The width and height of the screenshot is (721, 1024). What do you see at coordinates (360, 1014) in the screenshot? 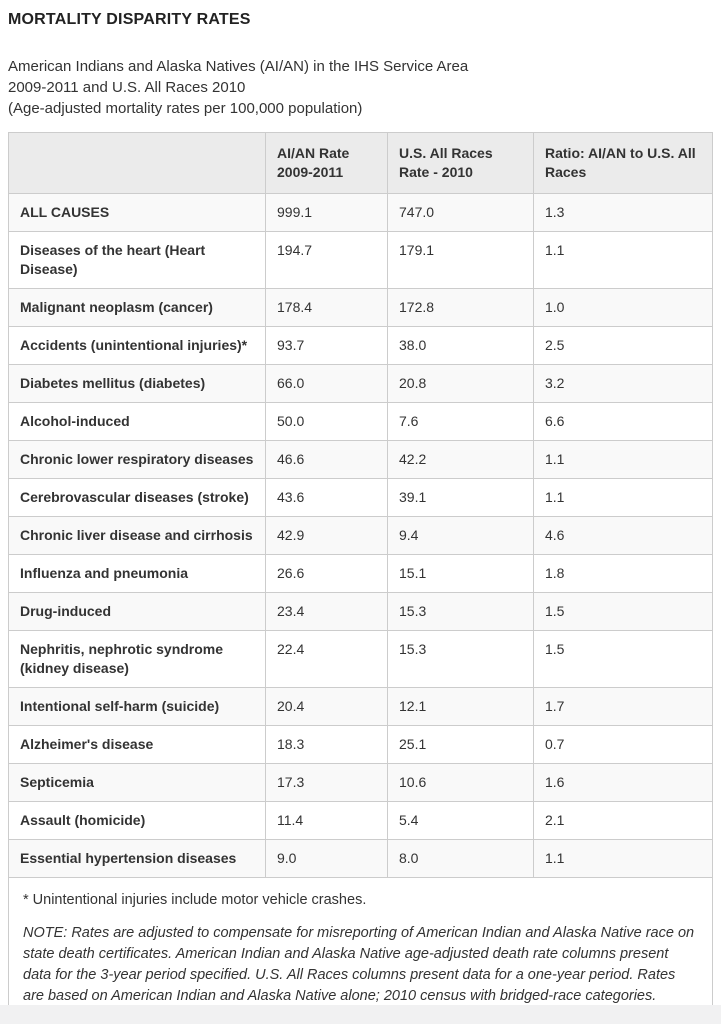
I see `page-background-strip` at bounding box center [360, 1014].